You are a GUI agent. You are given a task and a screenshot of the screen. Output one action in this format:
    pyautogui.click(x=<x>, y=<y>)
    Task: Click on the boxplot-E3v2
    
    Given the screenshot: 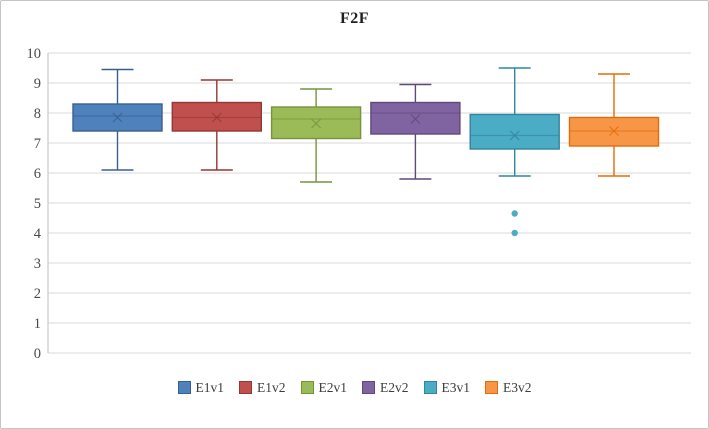 What is the action you would take?
    pyautogui.click(x=614, y=125)
    